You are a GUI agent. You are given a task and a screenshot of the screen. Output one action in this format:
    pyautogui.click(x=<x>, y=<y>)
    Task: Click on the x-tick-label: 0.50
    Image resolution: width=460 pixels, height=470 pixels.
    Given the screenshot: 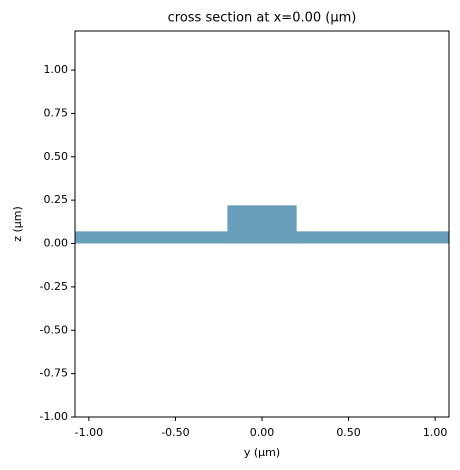 What is the action you would take?
    pyautogui.click(x=348, y=432)
    